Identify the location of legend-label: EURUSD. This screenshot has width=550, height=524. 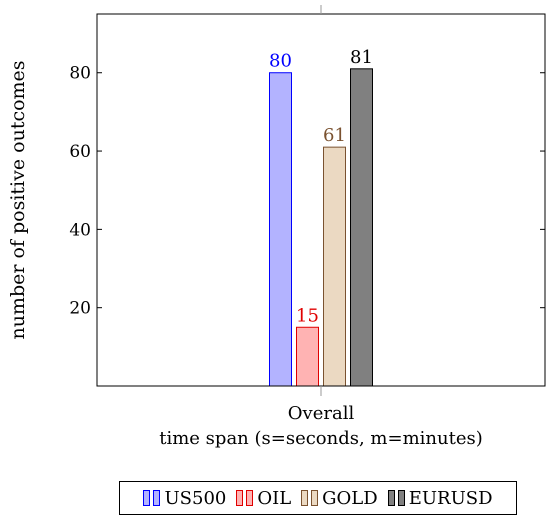
(450, 498).